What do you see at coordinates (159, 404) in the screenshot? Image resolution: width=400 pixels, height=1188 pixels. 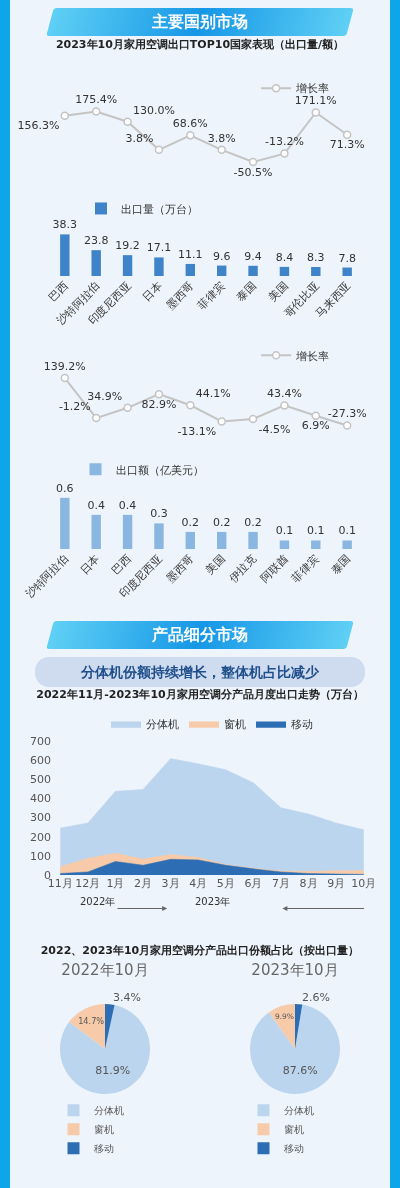 I see `data-label: 82.9%` at bounding box center [159, 404].